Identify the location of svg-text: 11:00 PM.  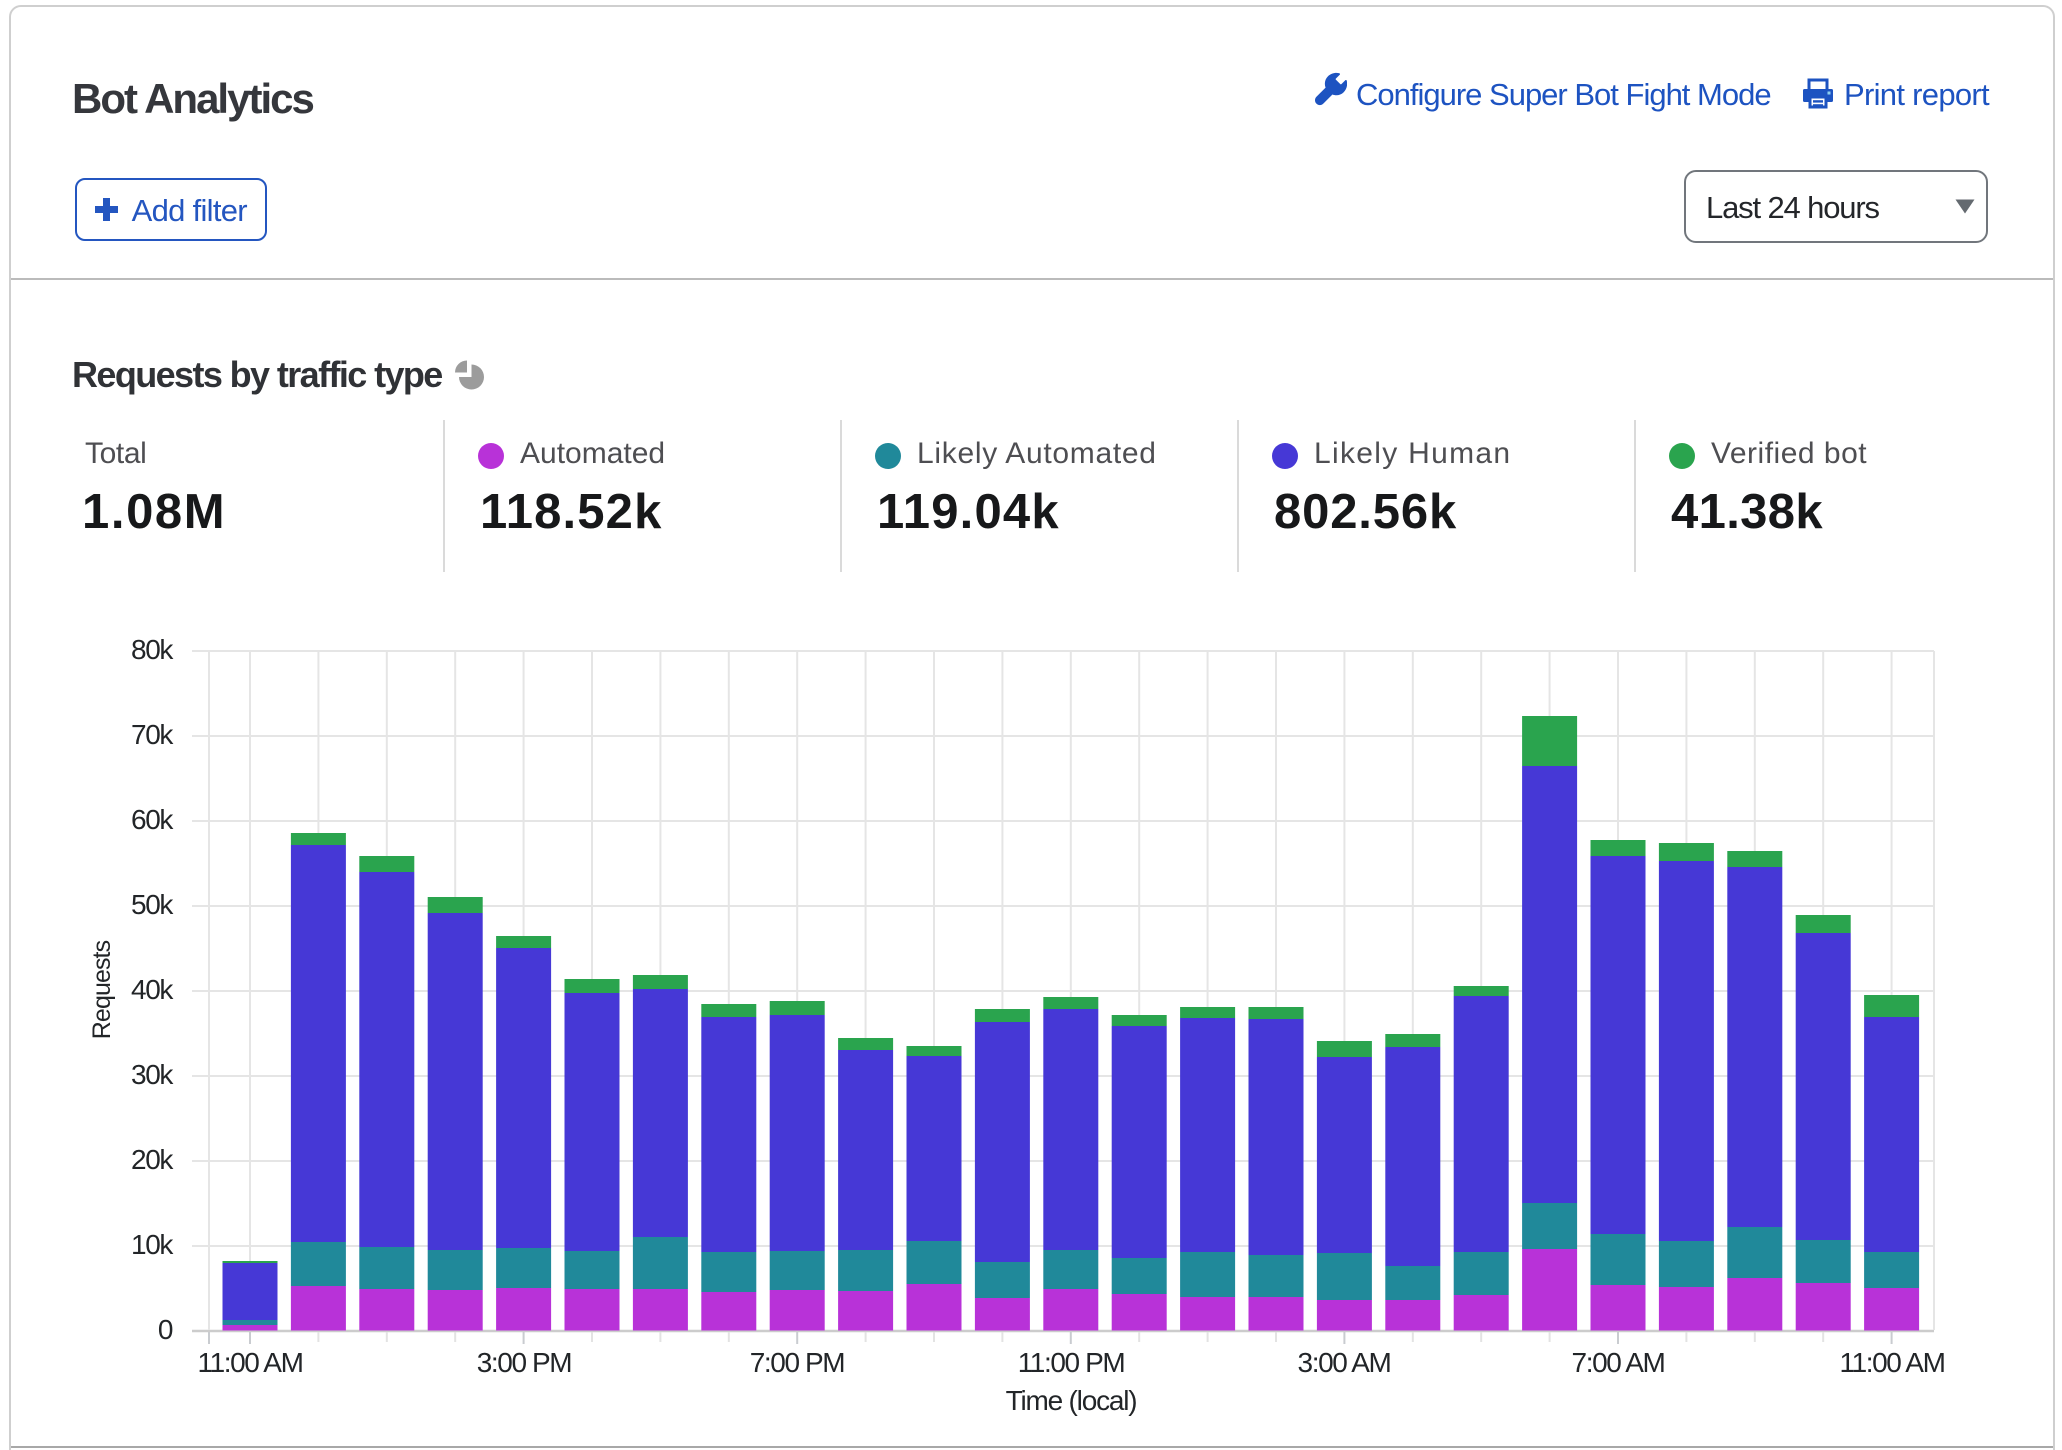
(1071, 1362).